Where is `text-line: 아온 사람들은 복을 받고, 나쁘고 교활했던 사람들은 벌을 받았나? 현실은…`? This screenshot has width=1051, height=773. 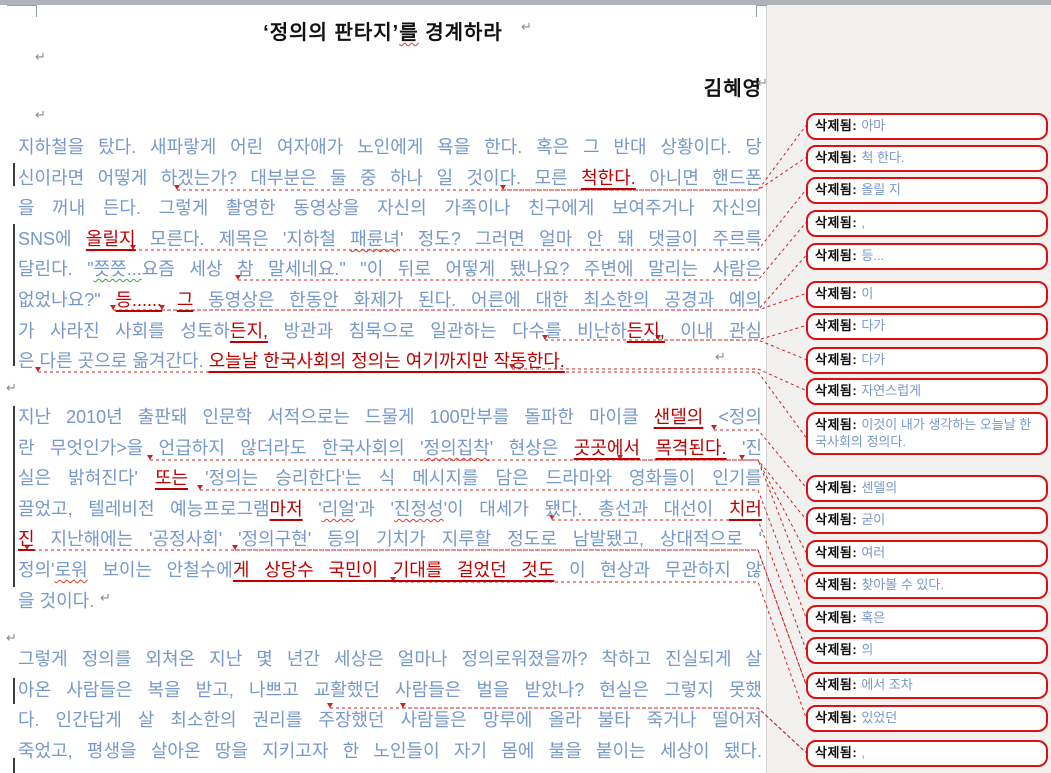
text-line: 아온 사람들은 복을 받고, 나쁘고 교활했던 사람들은 벌을 받았나? 현실은… is located at coordinates (390, 694).